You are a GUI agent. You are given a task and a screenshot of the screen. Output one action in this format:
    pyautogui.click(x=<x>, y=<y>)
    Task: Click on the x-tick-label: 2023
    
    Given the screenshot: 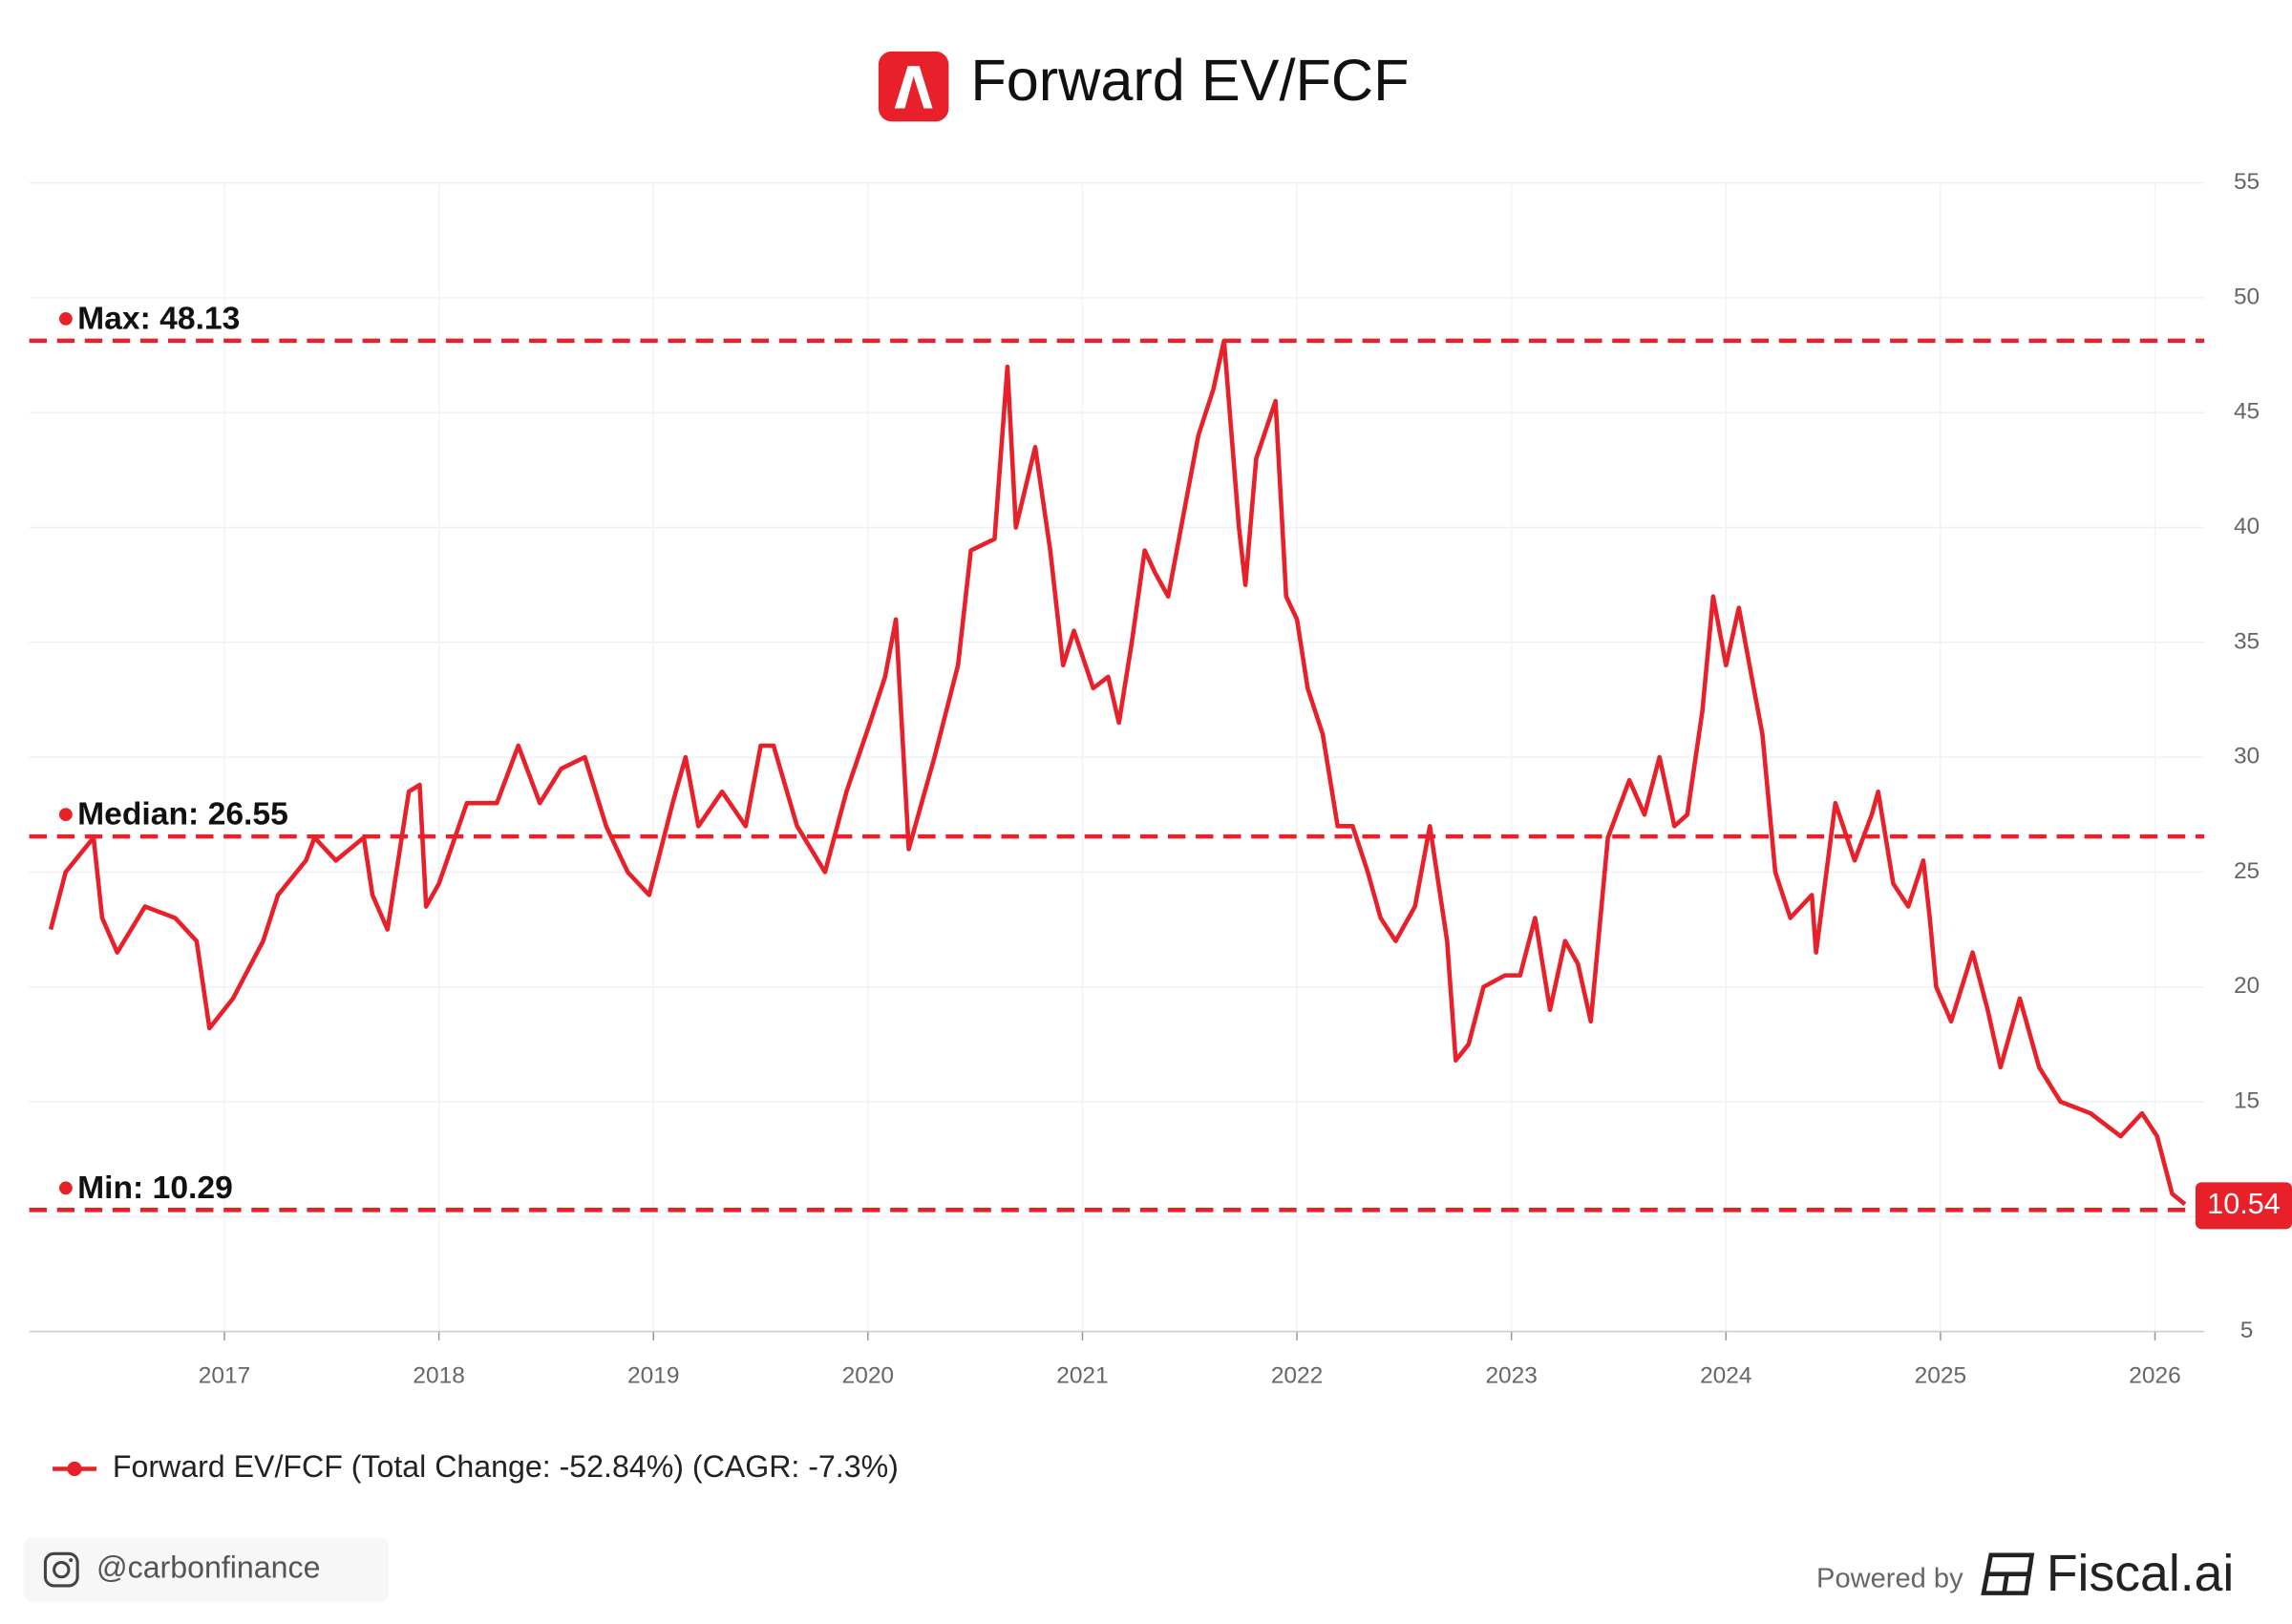 What is the action you would take?
    pyautogui.click(x=1511, y=1376)
    